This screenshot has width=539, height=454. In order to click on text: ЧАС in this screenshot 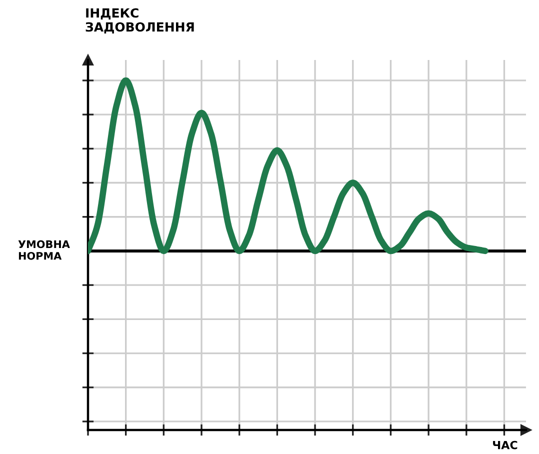, I will do `click(505, 445)`.